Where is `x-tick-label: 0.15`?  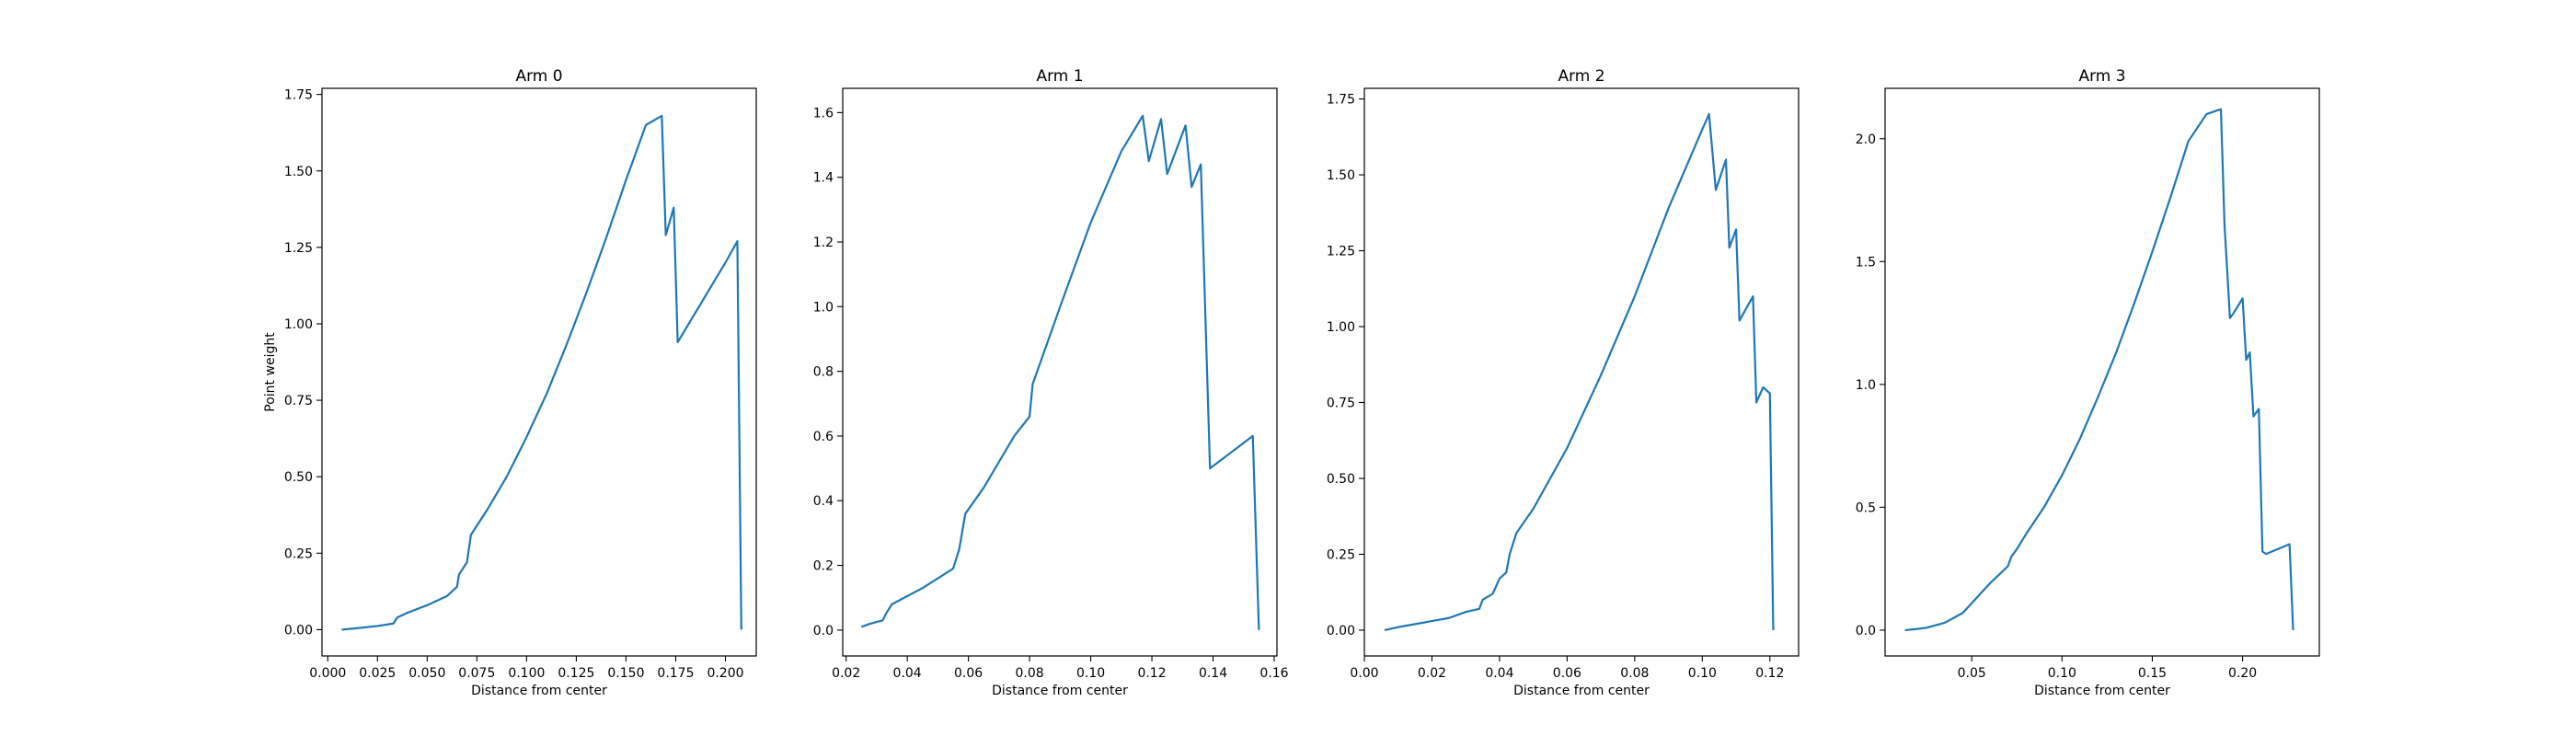 x-tick-label: 0.15 is located at coordinates (2152, 673).